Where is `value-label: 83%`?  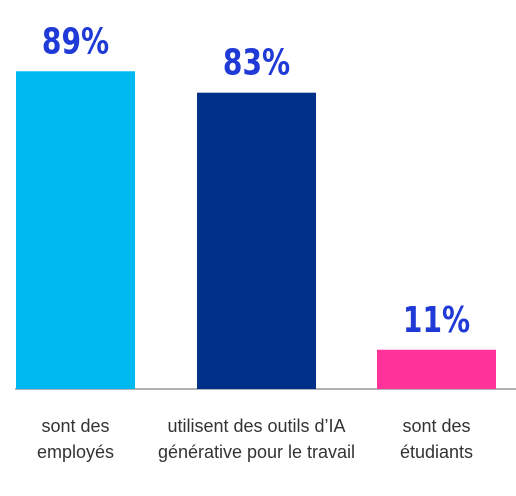 value-label: 83% is located at coordinates (256, 62).